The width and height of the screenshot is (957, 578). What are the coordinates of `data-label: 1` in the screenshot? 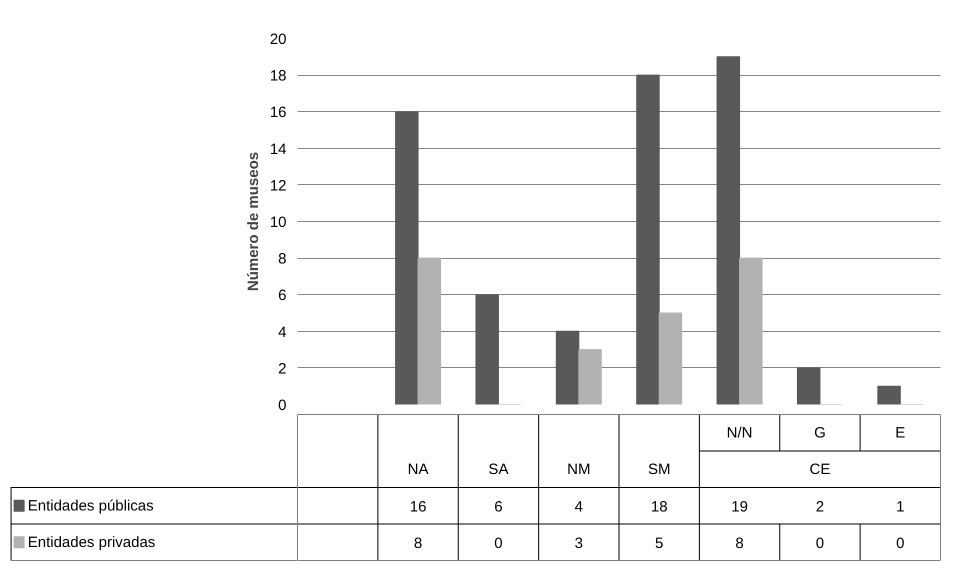 It's located at (900, 507).